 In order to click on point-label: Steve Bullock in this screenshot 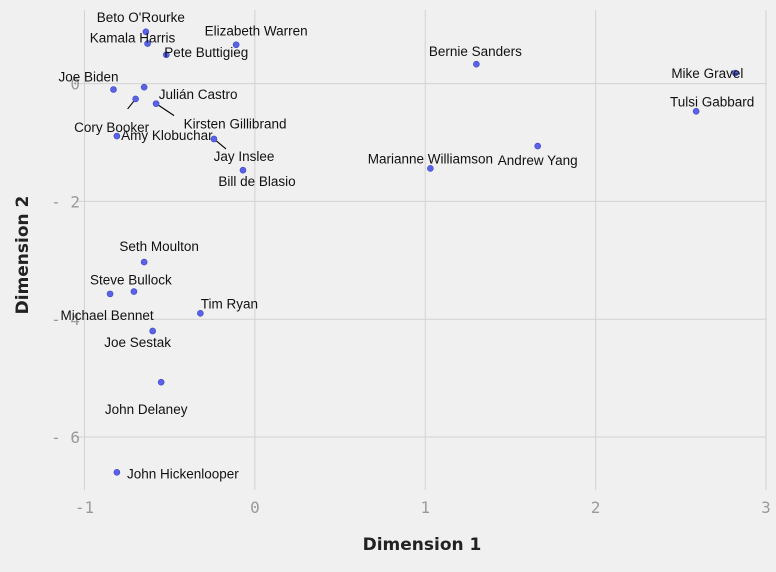, I will do `click(131, 280)`.